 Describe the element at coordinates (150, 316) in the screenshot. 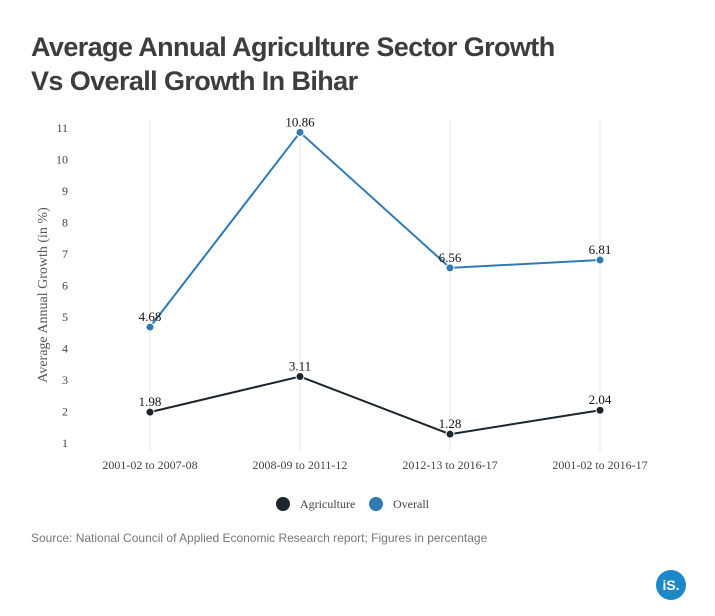

I see `overall-data-label: 4.68` at that location.